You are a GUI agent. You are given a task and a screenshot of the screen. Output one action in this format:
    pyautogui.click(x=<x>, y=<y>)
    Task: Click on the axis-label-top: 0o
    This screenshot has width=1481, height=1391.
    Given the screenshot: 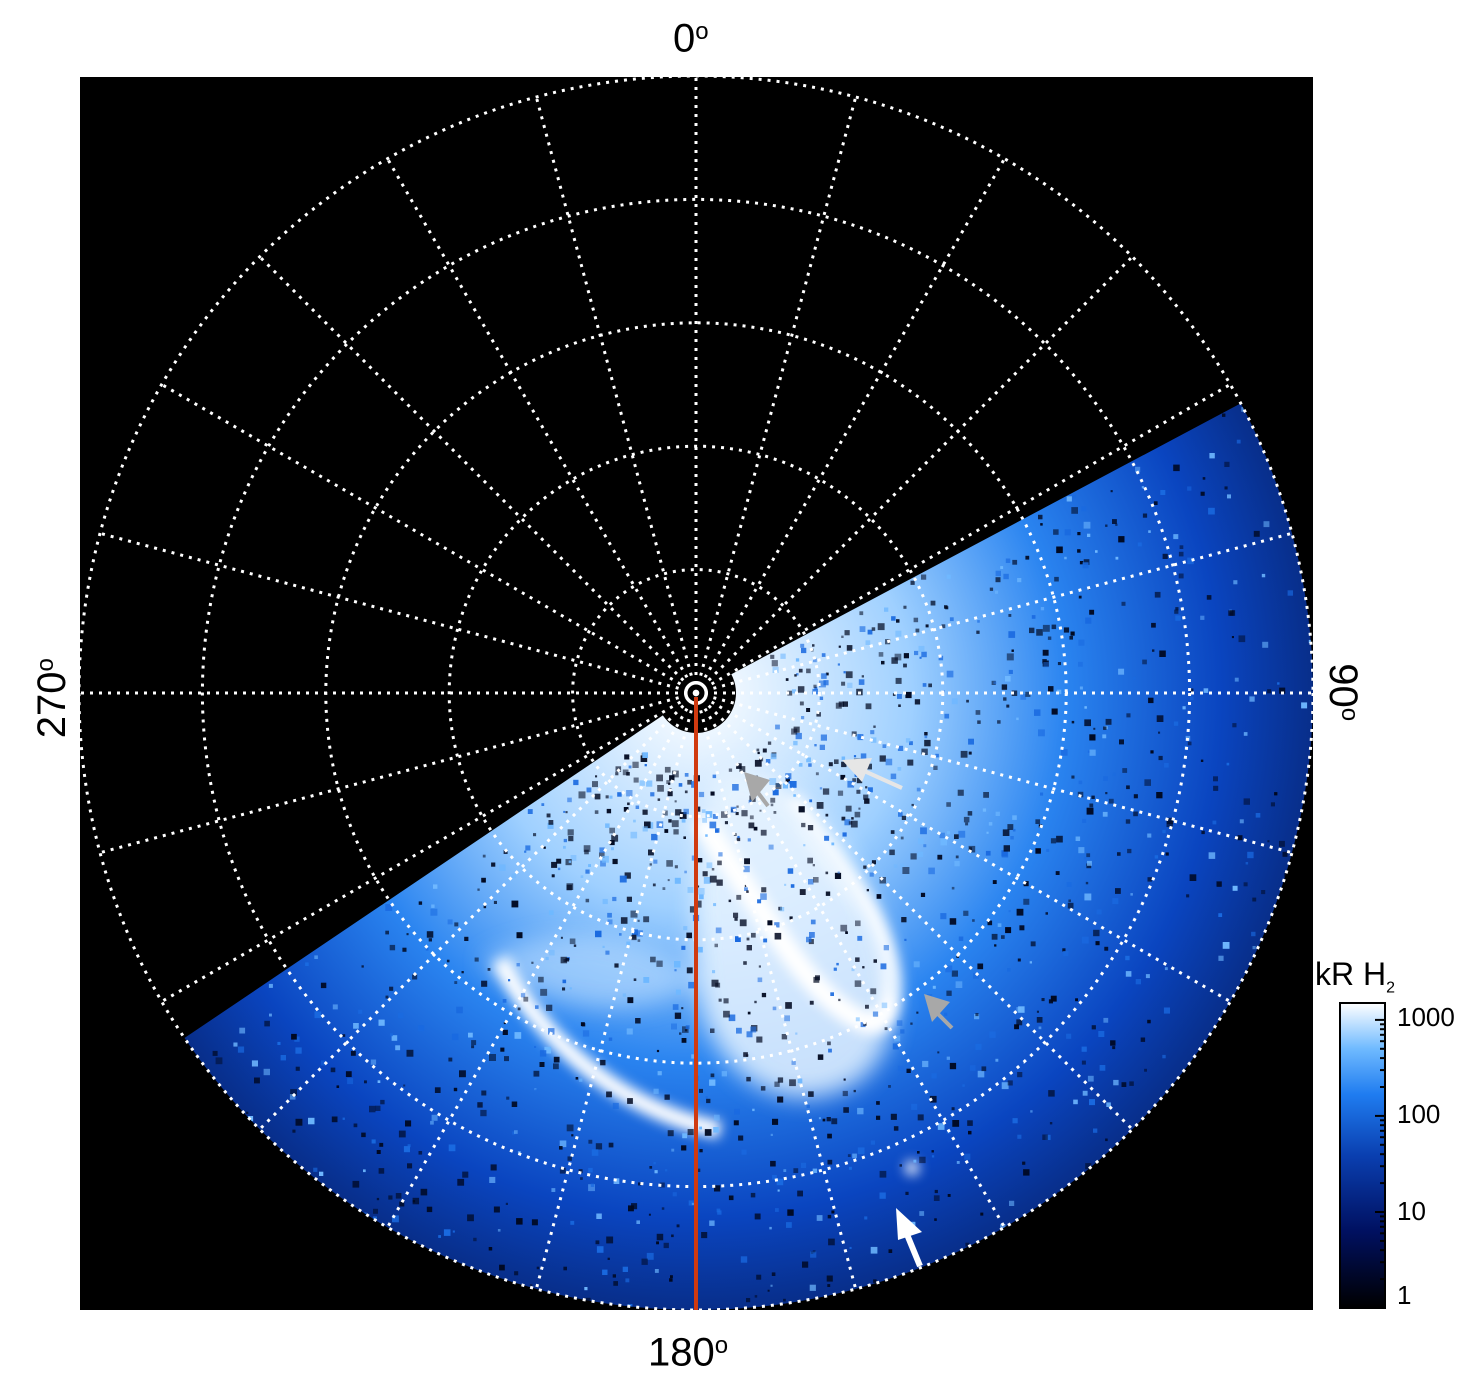 What is the action you would take?
    pyautogui.click(x=691, y=38)
    